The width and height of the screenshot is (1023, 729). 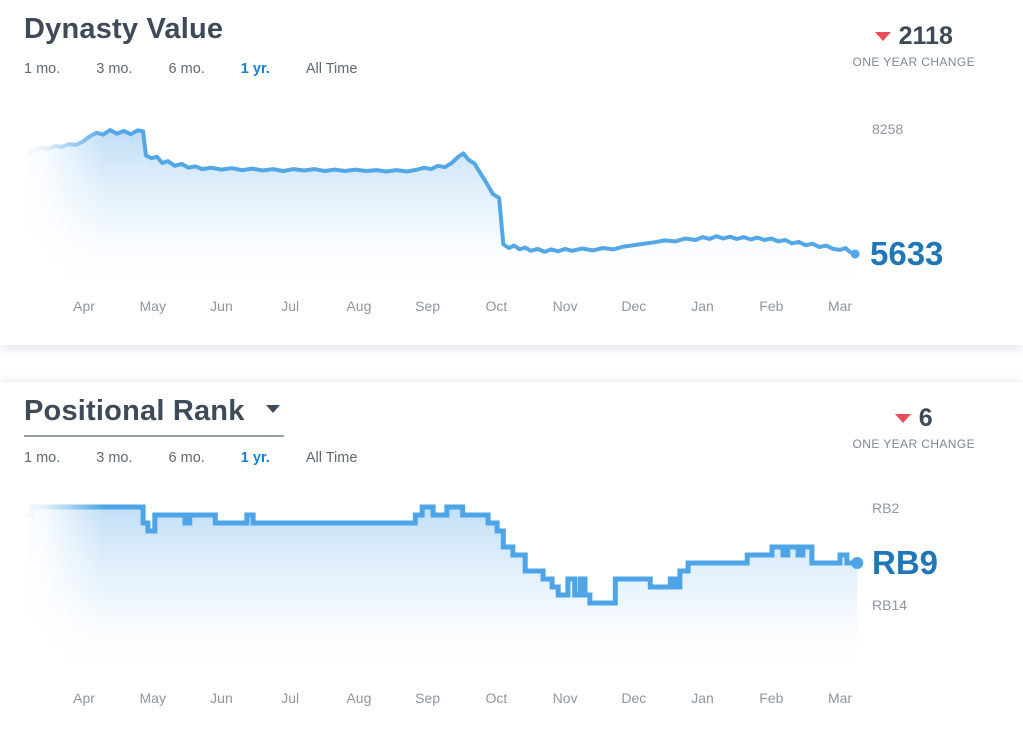 What do you see at coordinates (907, 253) in the screenshot?
I see `current-value-label: 5633` at bounding box center [907, 253].